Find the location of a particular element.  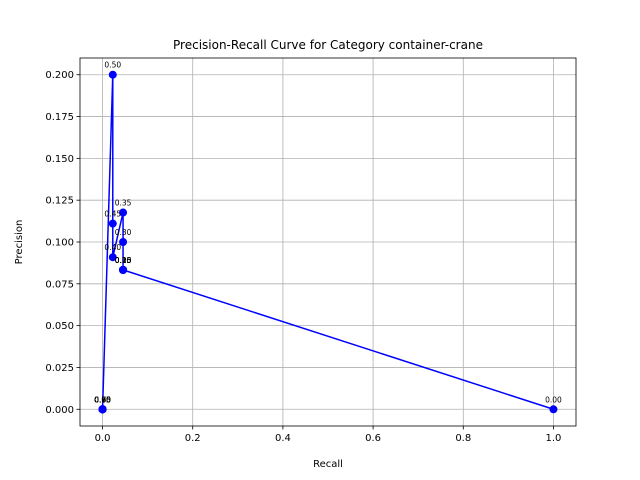

threshold-label: 0.75 is located at coordinates (102, 399).